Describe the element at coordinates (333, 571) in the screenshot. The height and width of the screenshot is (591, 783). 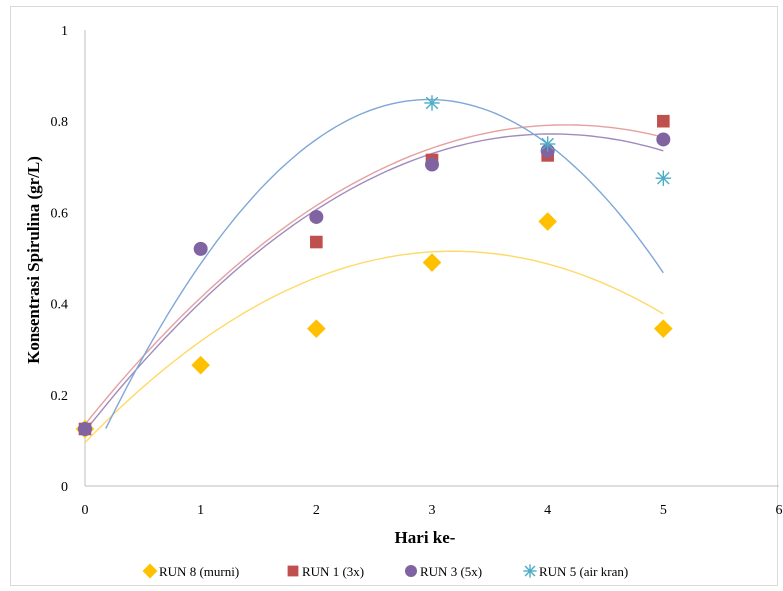
I see `legend-label: RUN 1 (3x)` at that location.